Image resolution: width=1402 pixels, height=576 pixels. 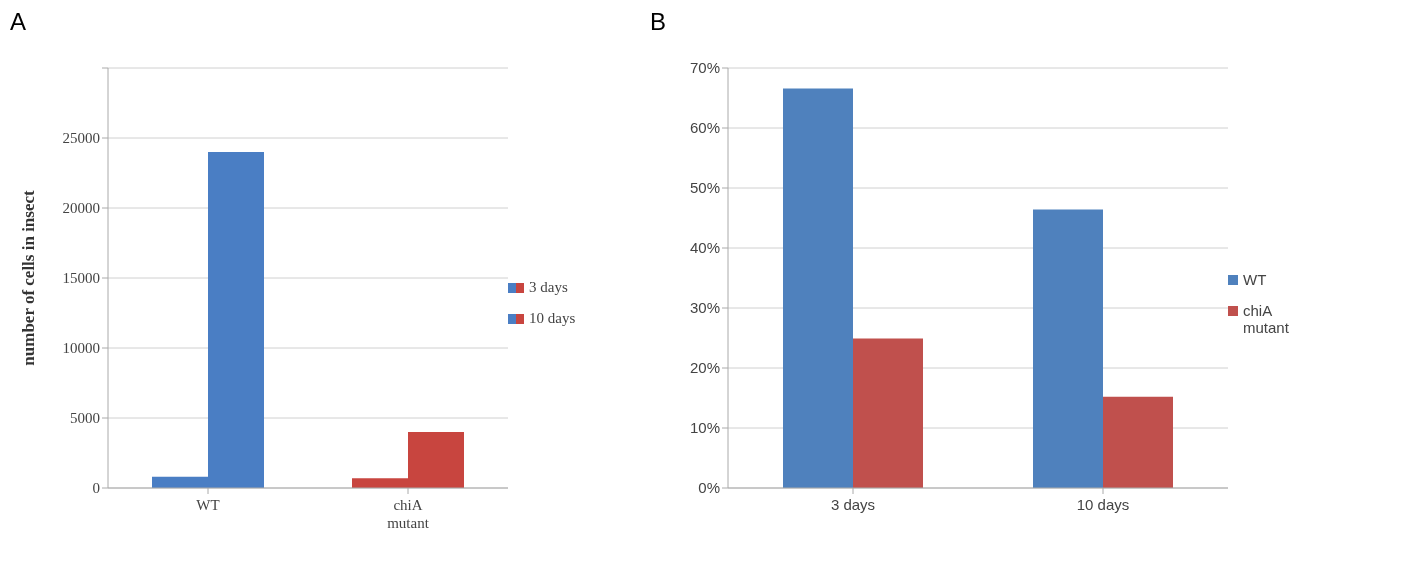 What do you see at coordinates (408, 514) in the screenshot?
I see `x-tick-label: chiA mutant` at bounding box center [408, 514].